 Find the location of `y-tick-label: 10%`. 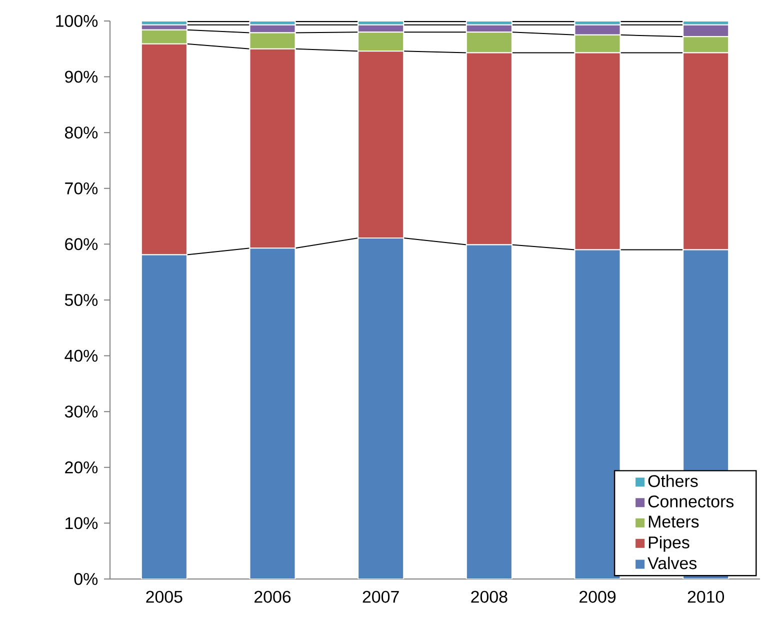

y-tick-label: 10% is located at coordinates (82, 523).